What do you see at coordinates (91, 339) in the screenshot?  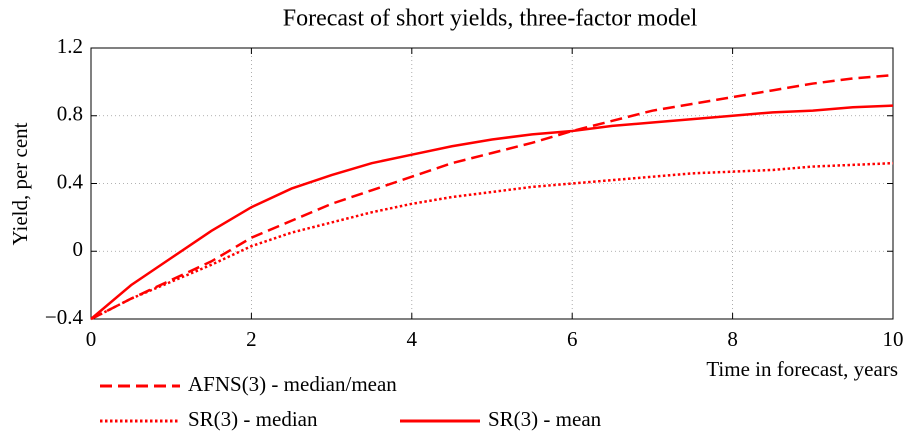 I see `x-tick-label: 0` at bounding box center [91, 339].